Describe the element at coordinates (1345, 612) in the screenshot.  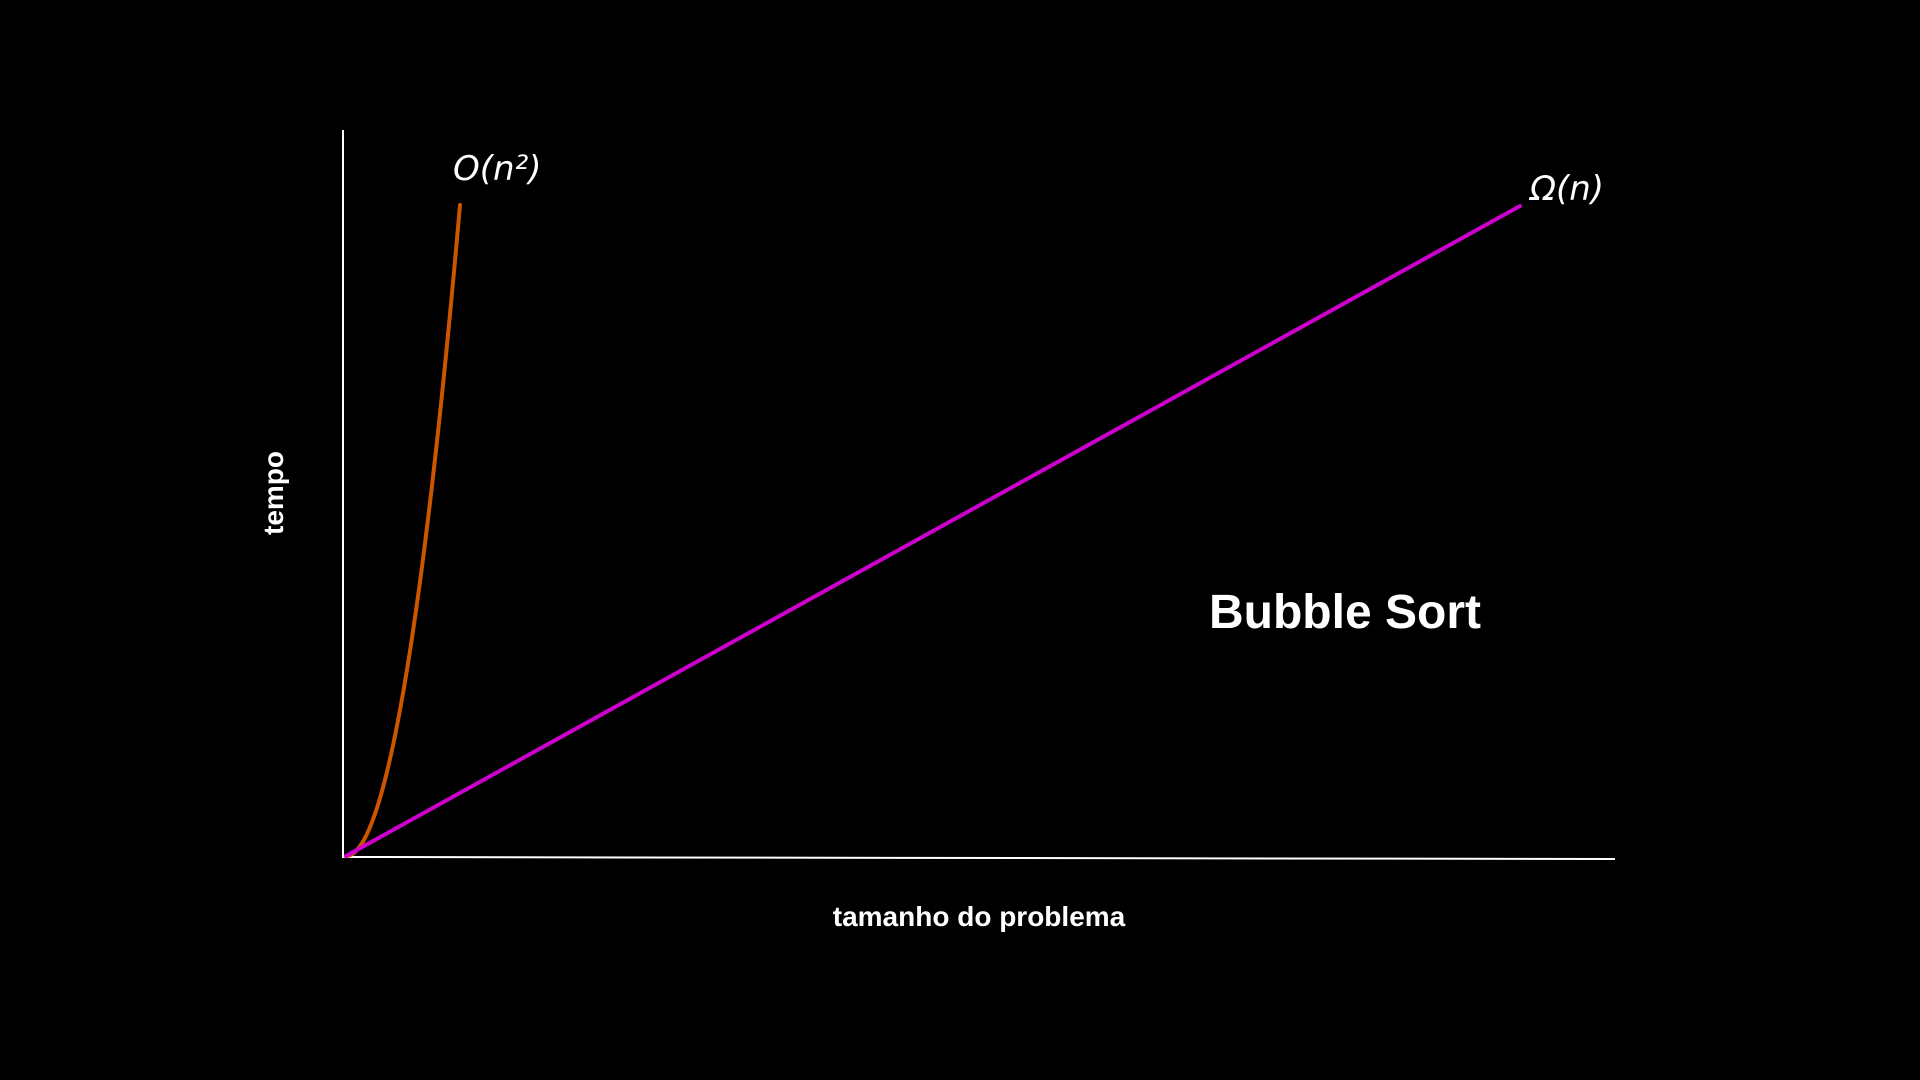
I see `chart-title: Bubble Sort` at that location.